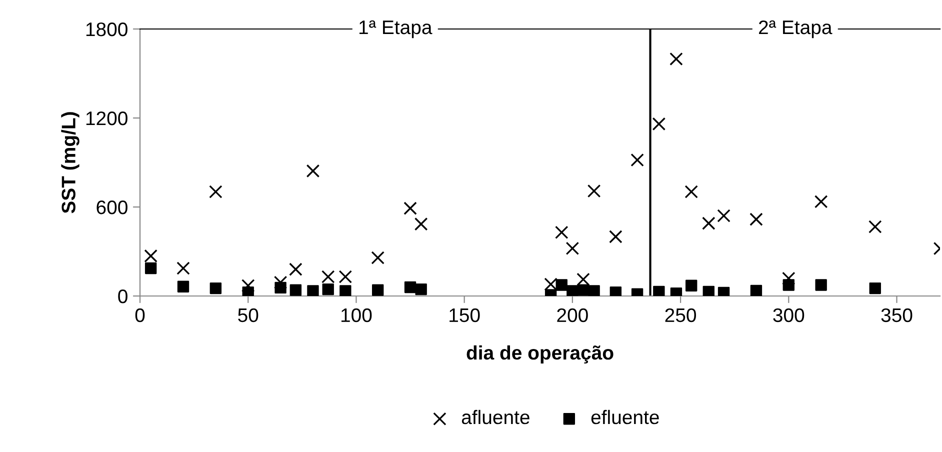 This screenshot has width=942, height=452. Describe the element at coordinates (795, 29) in the screenshot. I see `annotation: 2ª Etapa` at that location.